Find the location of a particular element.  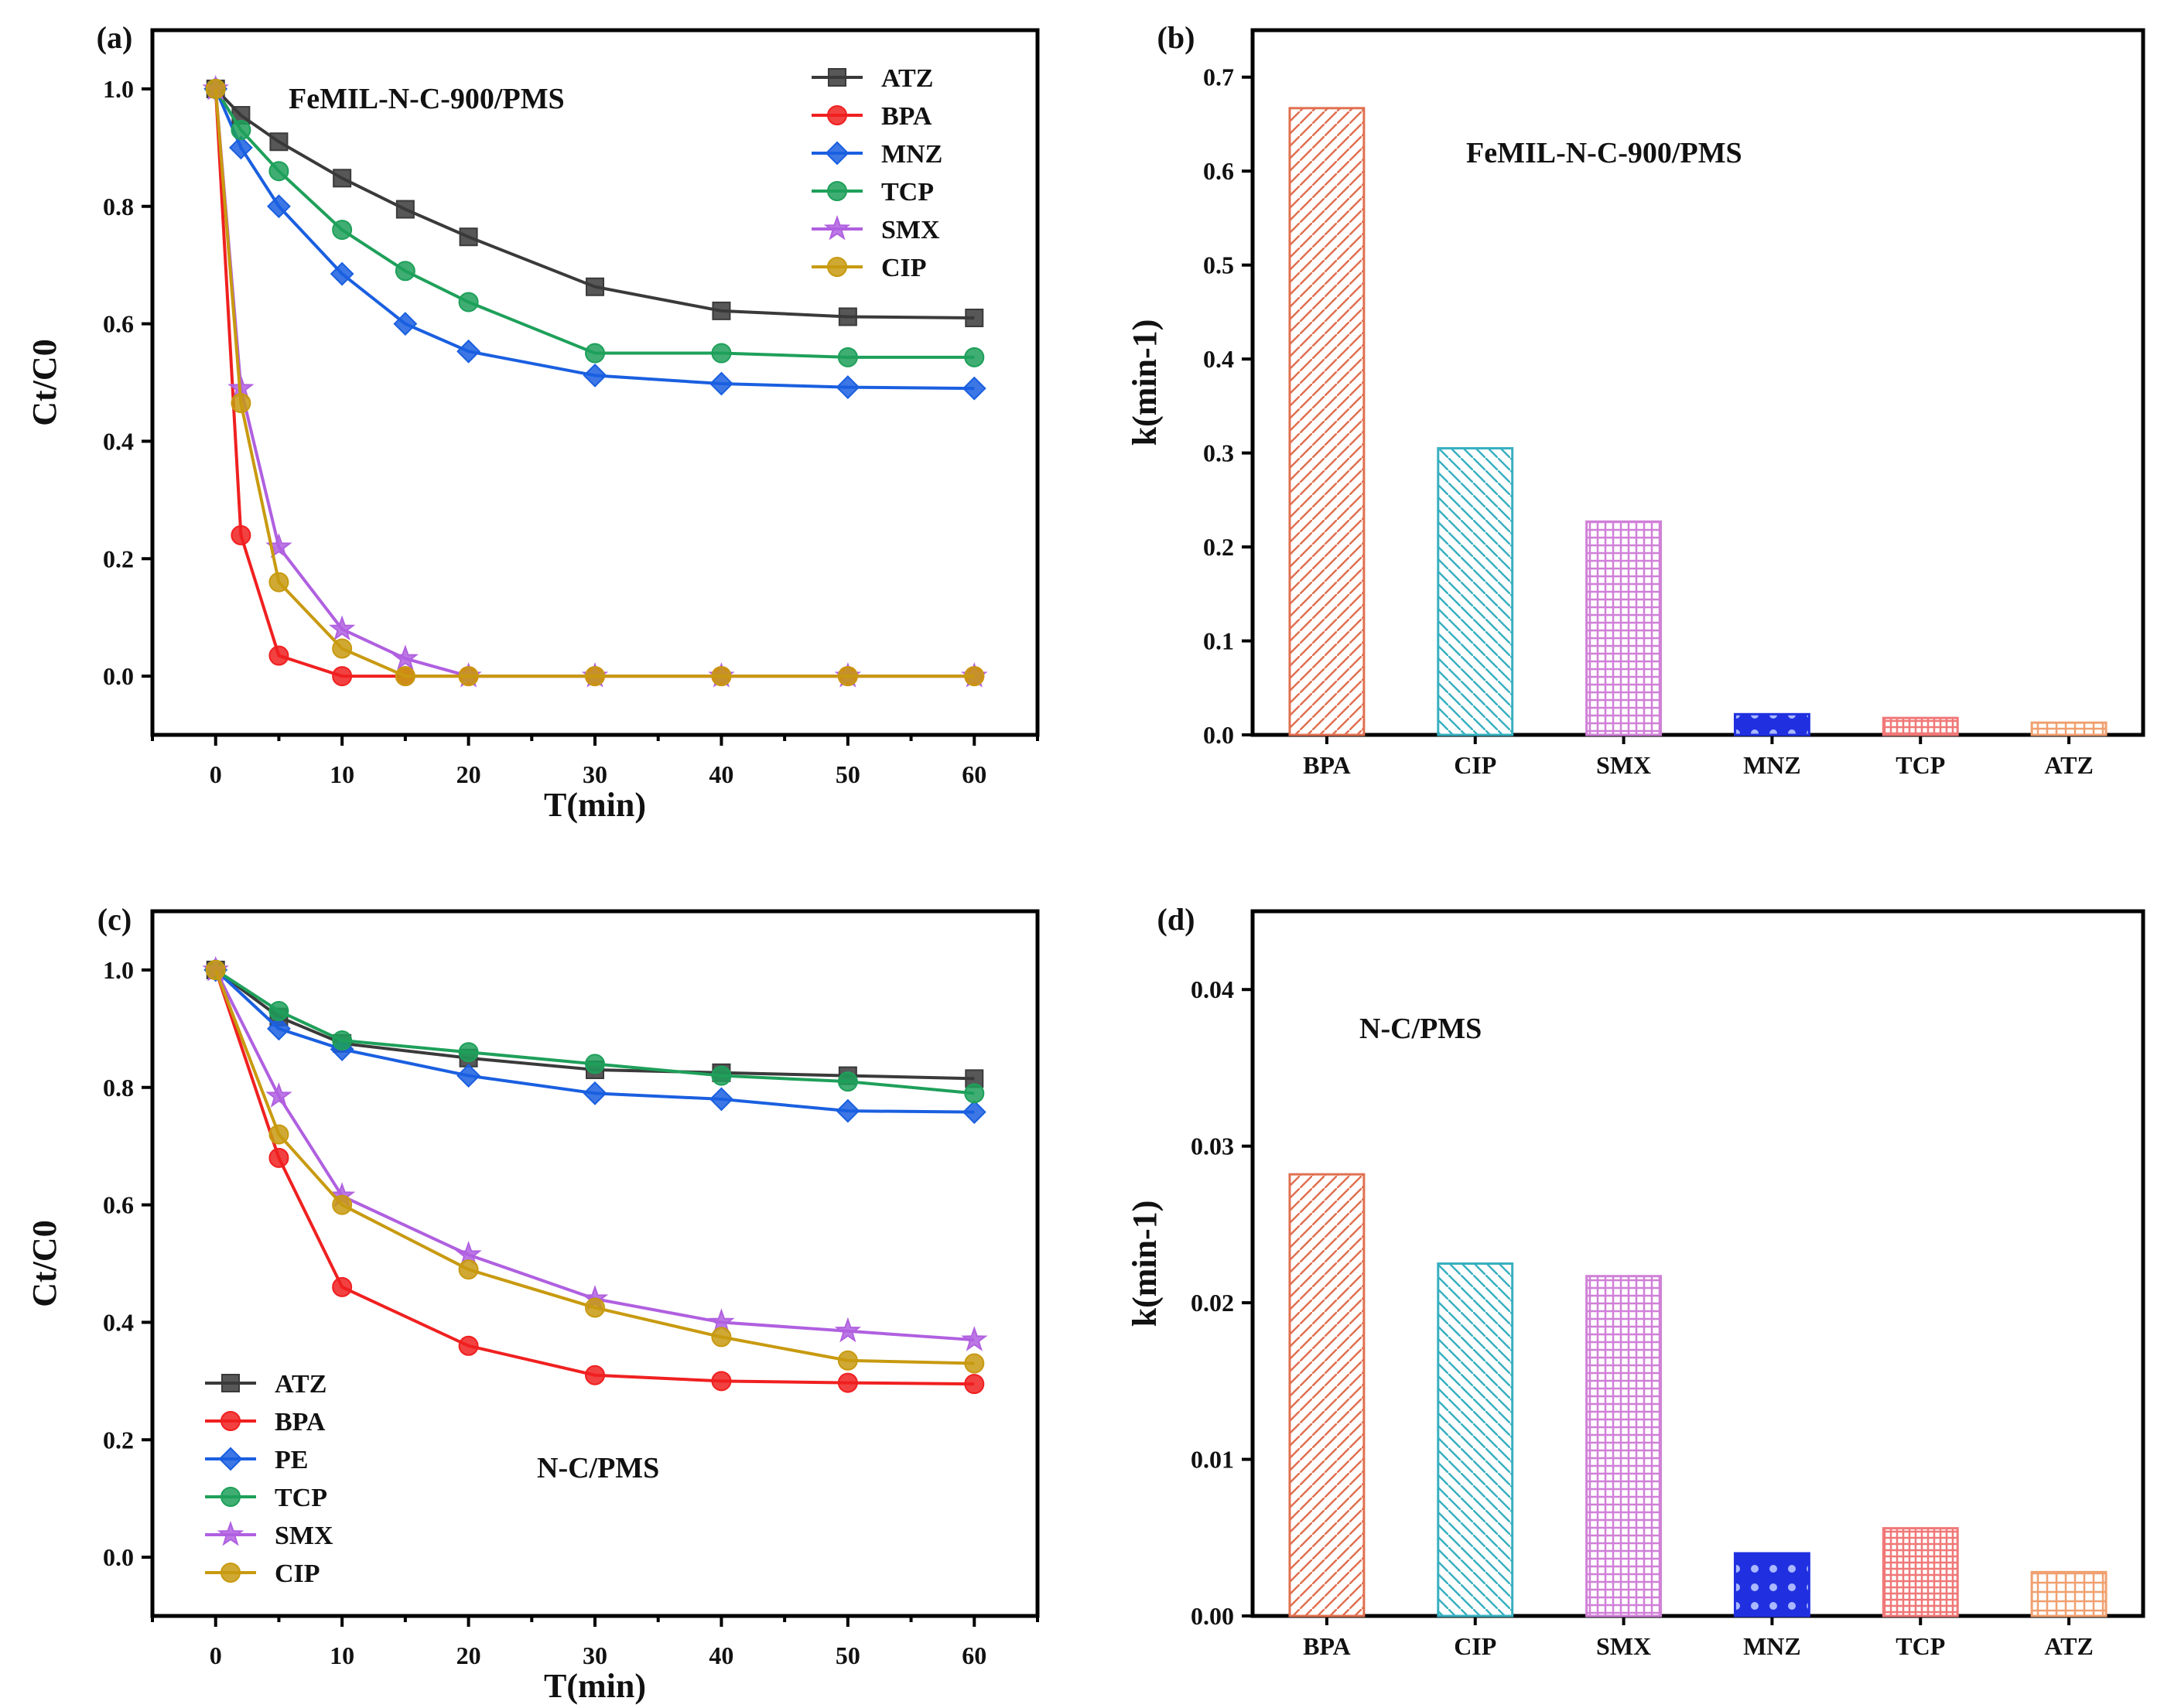

bar-MNZ is located at coordinates (1771, 1585).